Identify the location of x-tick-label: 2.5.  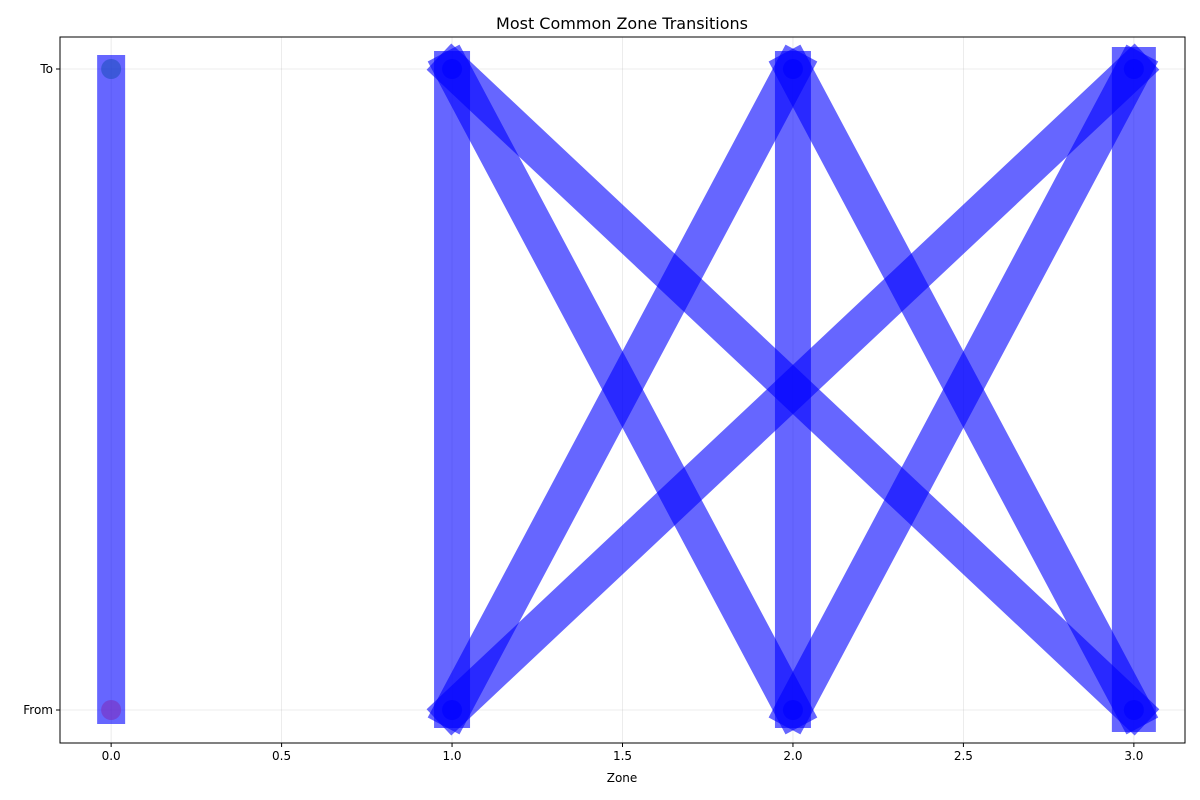
(963, 756).